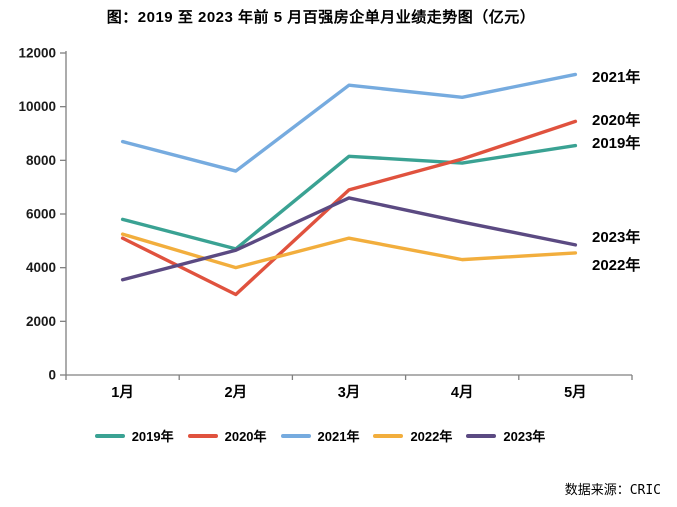  Describe the element at coordinates (462, 392) in the screenshot. I see `x-category-label: 4月` at that location.